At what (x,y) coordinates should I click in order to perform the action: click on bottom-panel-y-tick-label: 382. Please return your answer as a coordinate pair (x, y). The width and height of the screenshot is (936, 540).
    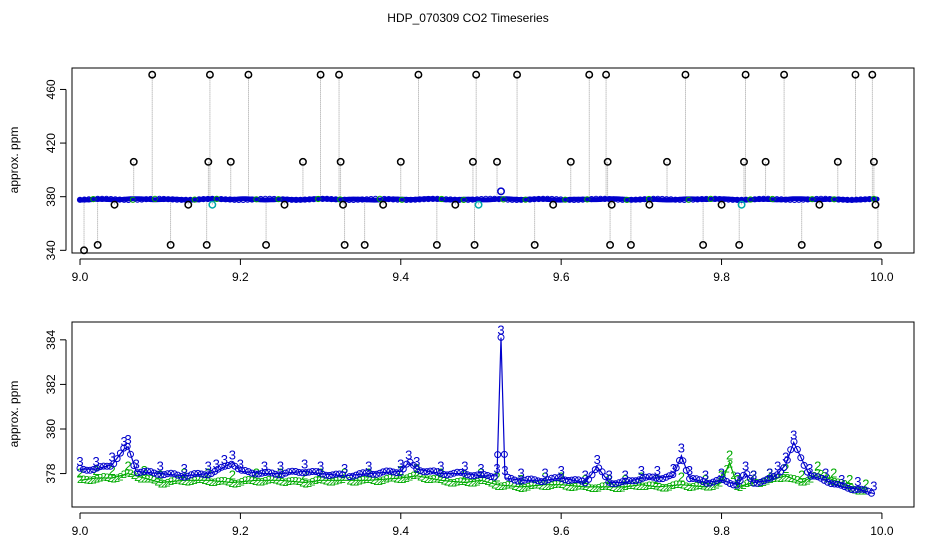
    Looking at the image, I should click on (51, 384).